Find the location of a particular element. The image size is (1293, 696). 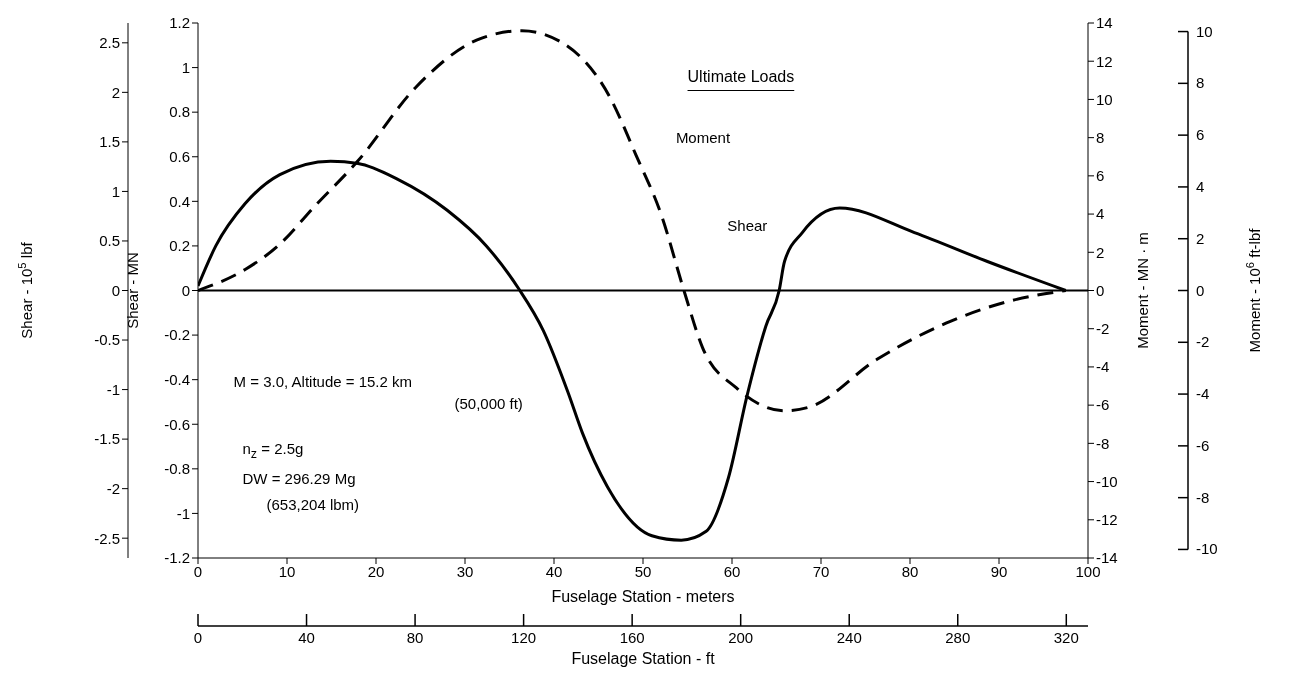

y-tick-label: -1 is located at coordinates (183, 513).